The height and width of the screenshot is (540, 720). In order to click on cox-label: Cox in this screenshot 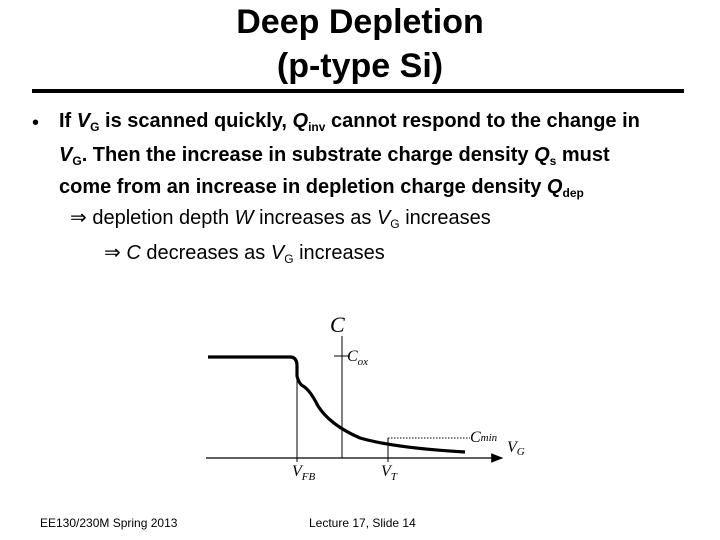, I will do `click(357, 358)`.